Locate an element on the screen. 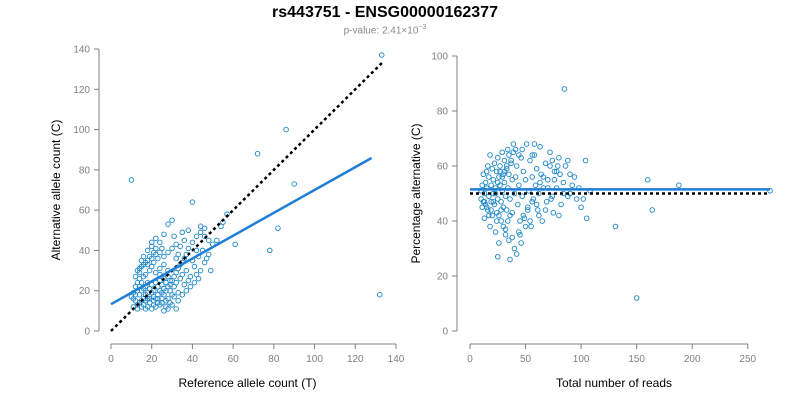 This screenshot has height=400, width=800. y-tick-label: 20 is located at coordinates (85, 291).